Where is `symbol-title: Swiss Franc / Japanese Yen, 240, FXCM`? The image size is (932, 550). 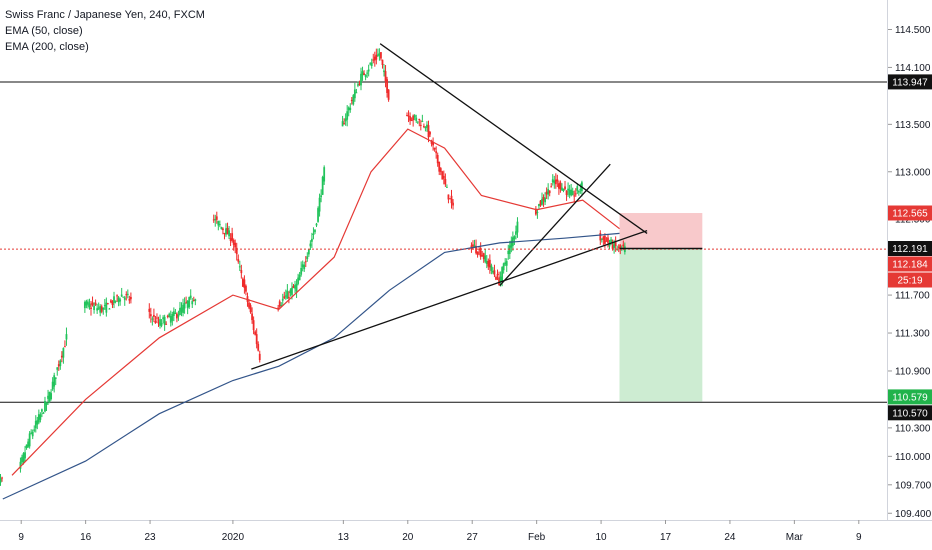 symbol-title: Swiss Franc / Japanese Yen, 240, FXCM is located at coordinates (105, 15).